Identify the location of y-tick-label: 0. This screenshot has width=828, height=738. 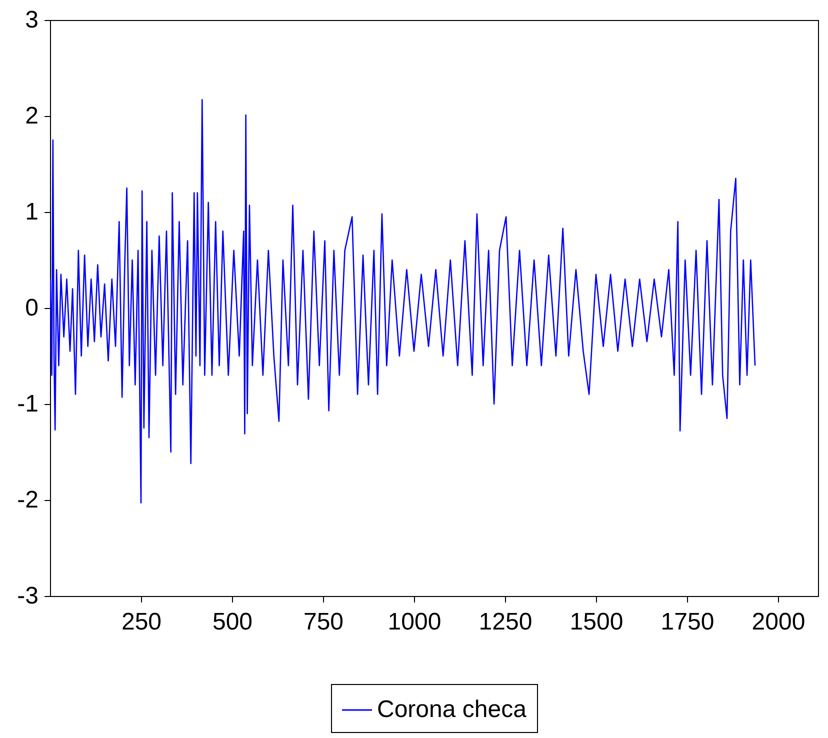
(31, 308).